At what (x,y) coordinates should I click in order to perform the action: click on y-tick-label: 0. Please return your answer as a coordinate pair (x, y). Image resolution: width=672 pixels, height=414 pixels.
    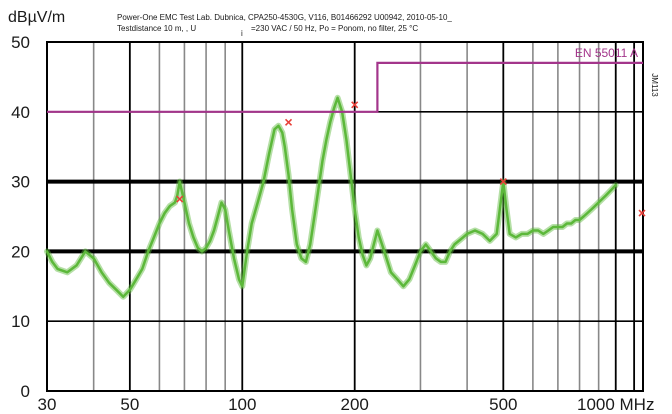
    Looking at the image, I should click on (25, 391).